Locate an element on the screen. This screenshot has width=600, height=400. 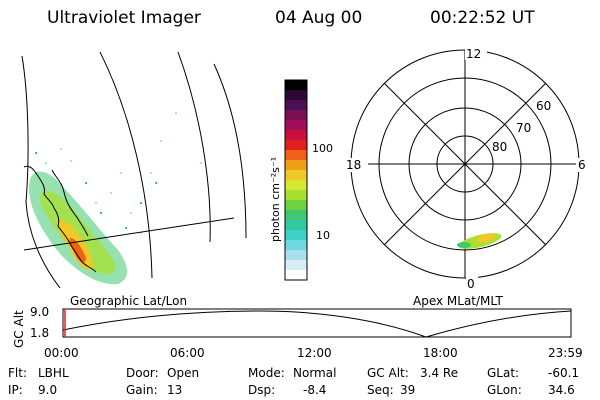
timeline-xtick-1800: 18:00 is located at coordinates (440, 353).